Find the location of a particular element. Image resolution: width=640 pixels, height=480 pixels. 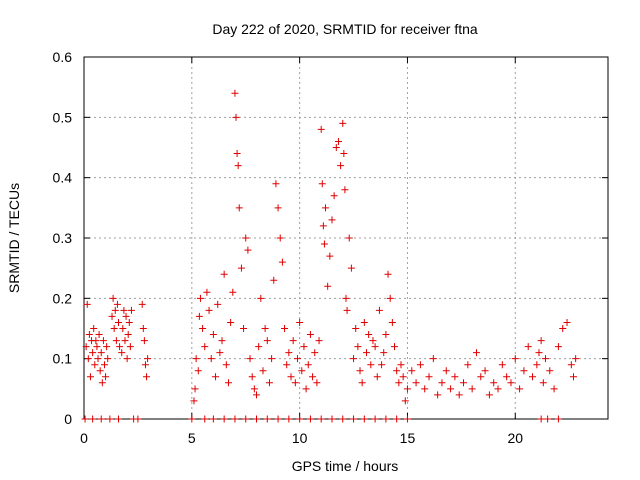

x-tick-label: 0 is located at coordinates (84, 438).